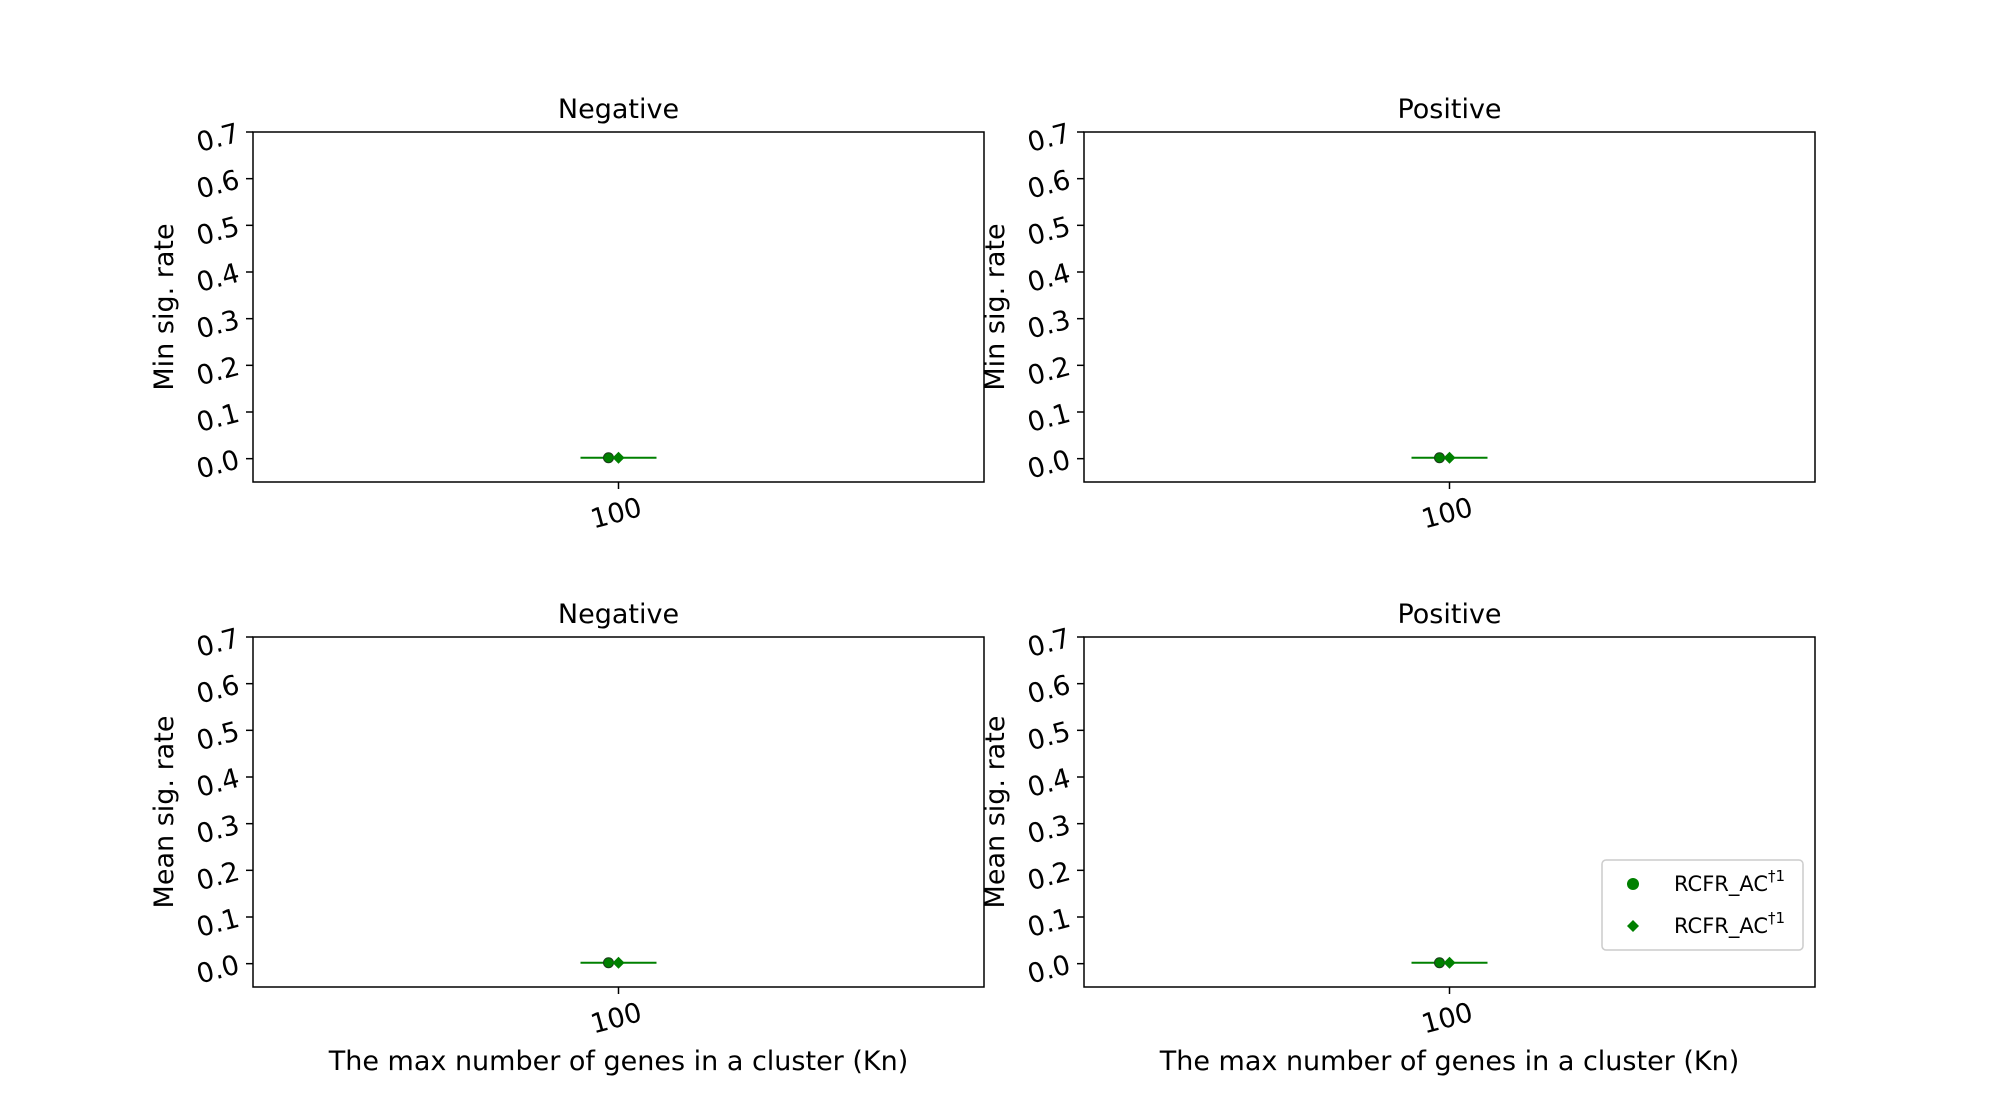 This screenshot has width=2000, height=1100. What do you see at coordinates (1633, 884) in the screenshot?
I see `legend-circle-marker` at bounding box center [1633, 884].